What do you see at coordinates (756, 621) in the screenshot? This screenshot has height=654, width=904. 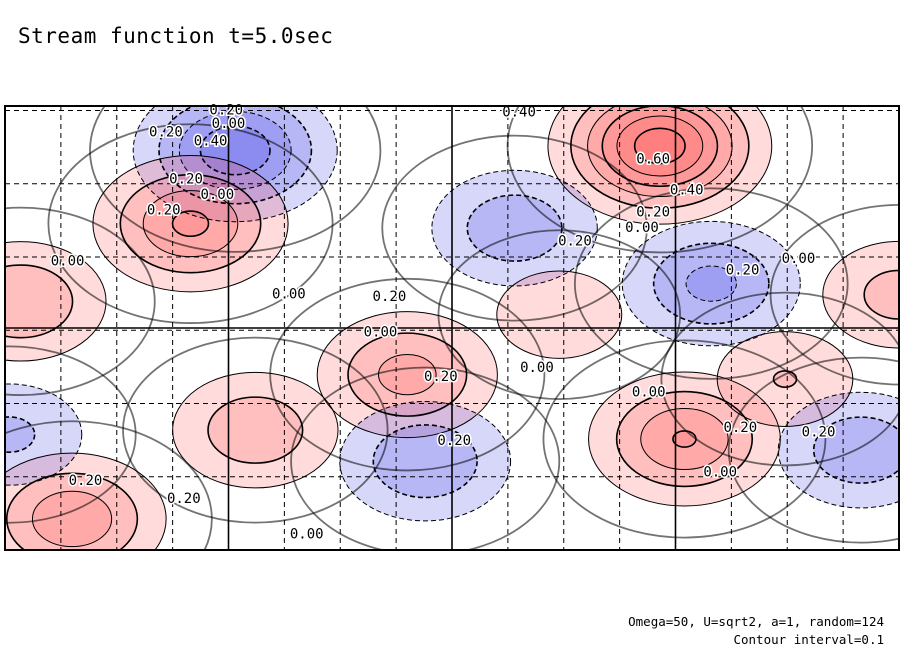 I see `parameters-note: Omega=50, U=sqrt2, a=1, random=124` at bounding box center [756, 621].